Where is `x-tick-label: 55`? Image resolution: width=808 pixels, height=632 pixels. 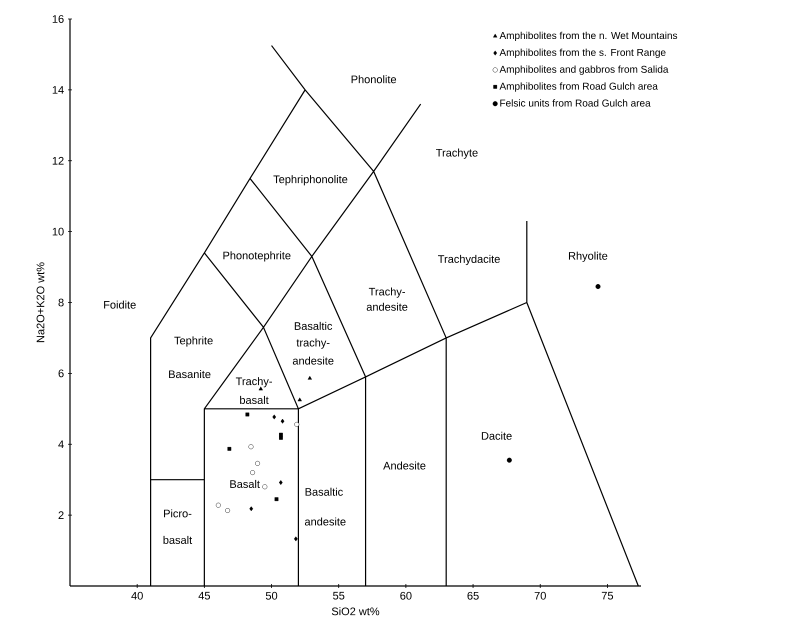 x-tick-label: 55 is located at coordinates (338, 596).